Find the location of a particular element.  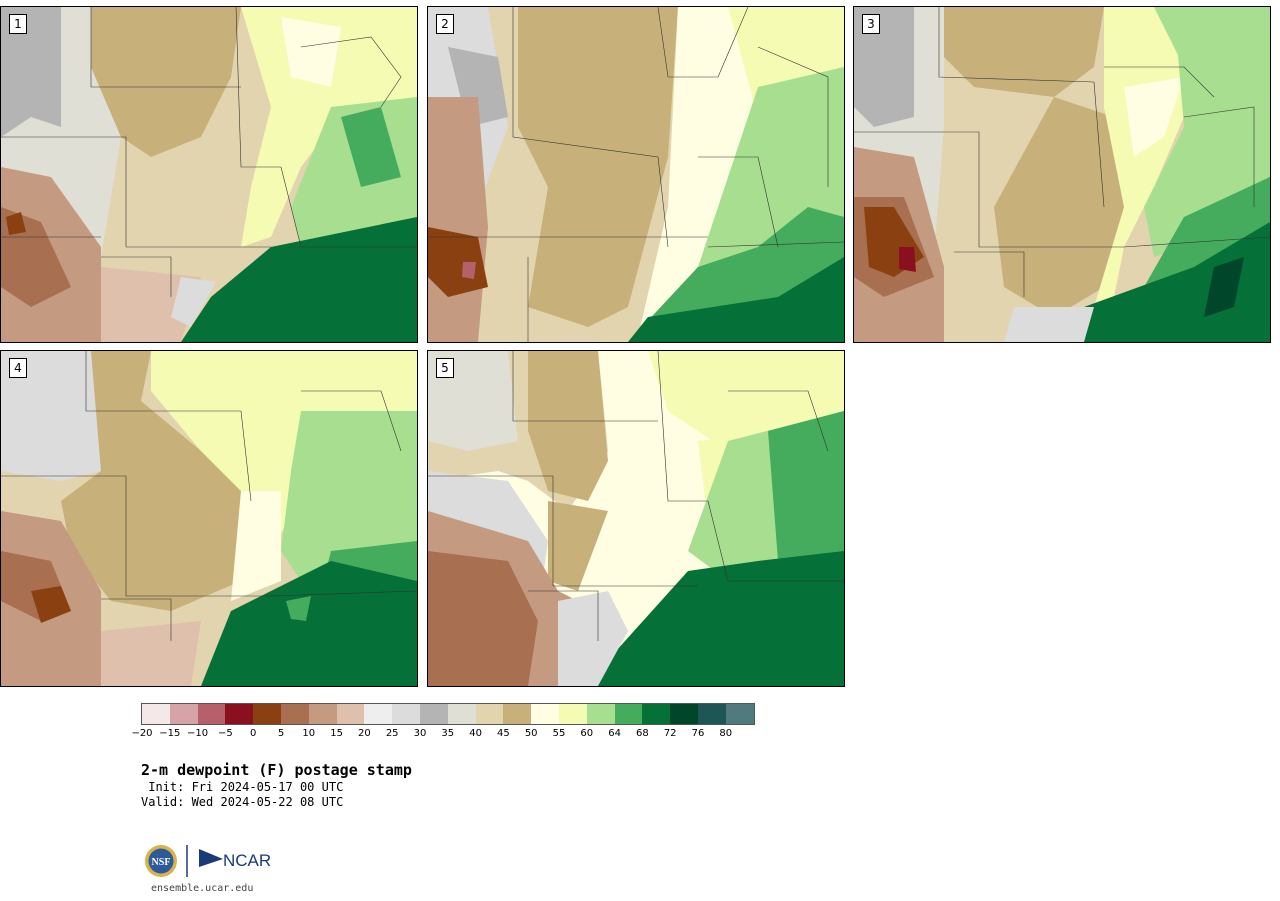

panel-number-2: 2 is located at coordinates (445, 24).